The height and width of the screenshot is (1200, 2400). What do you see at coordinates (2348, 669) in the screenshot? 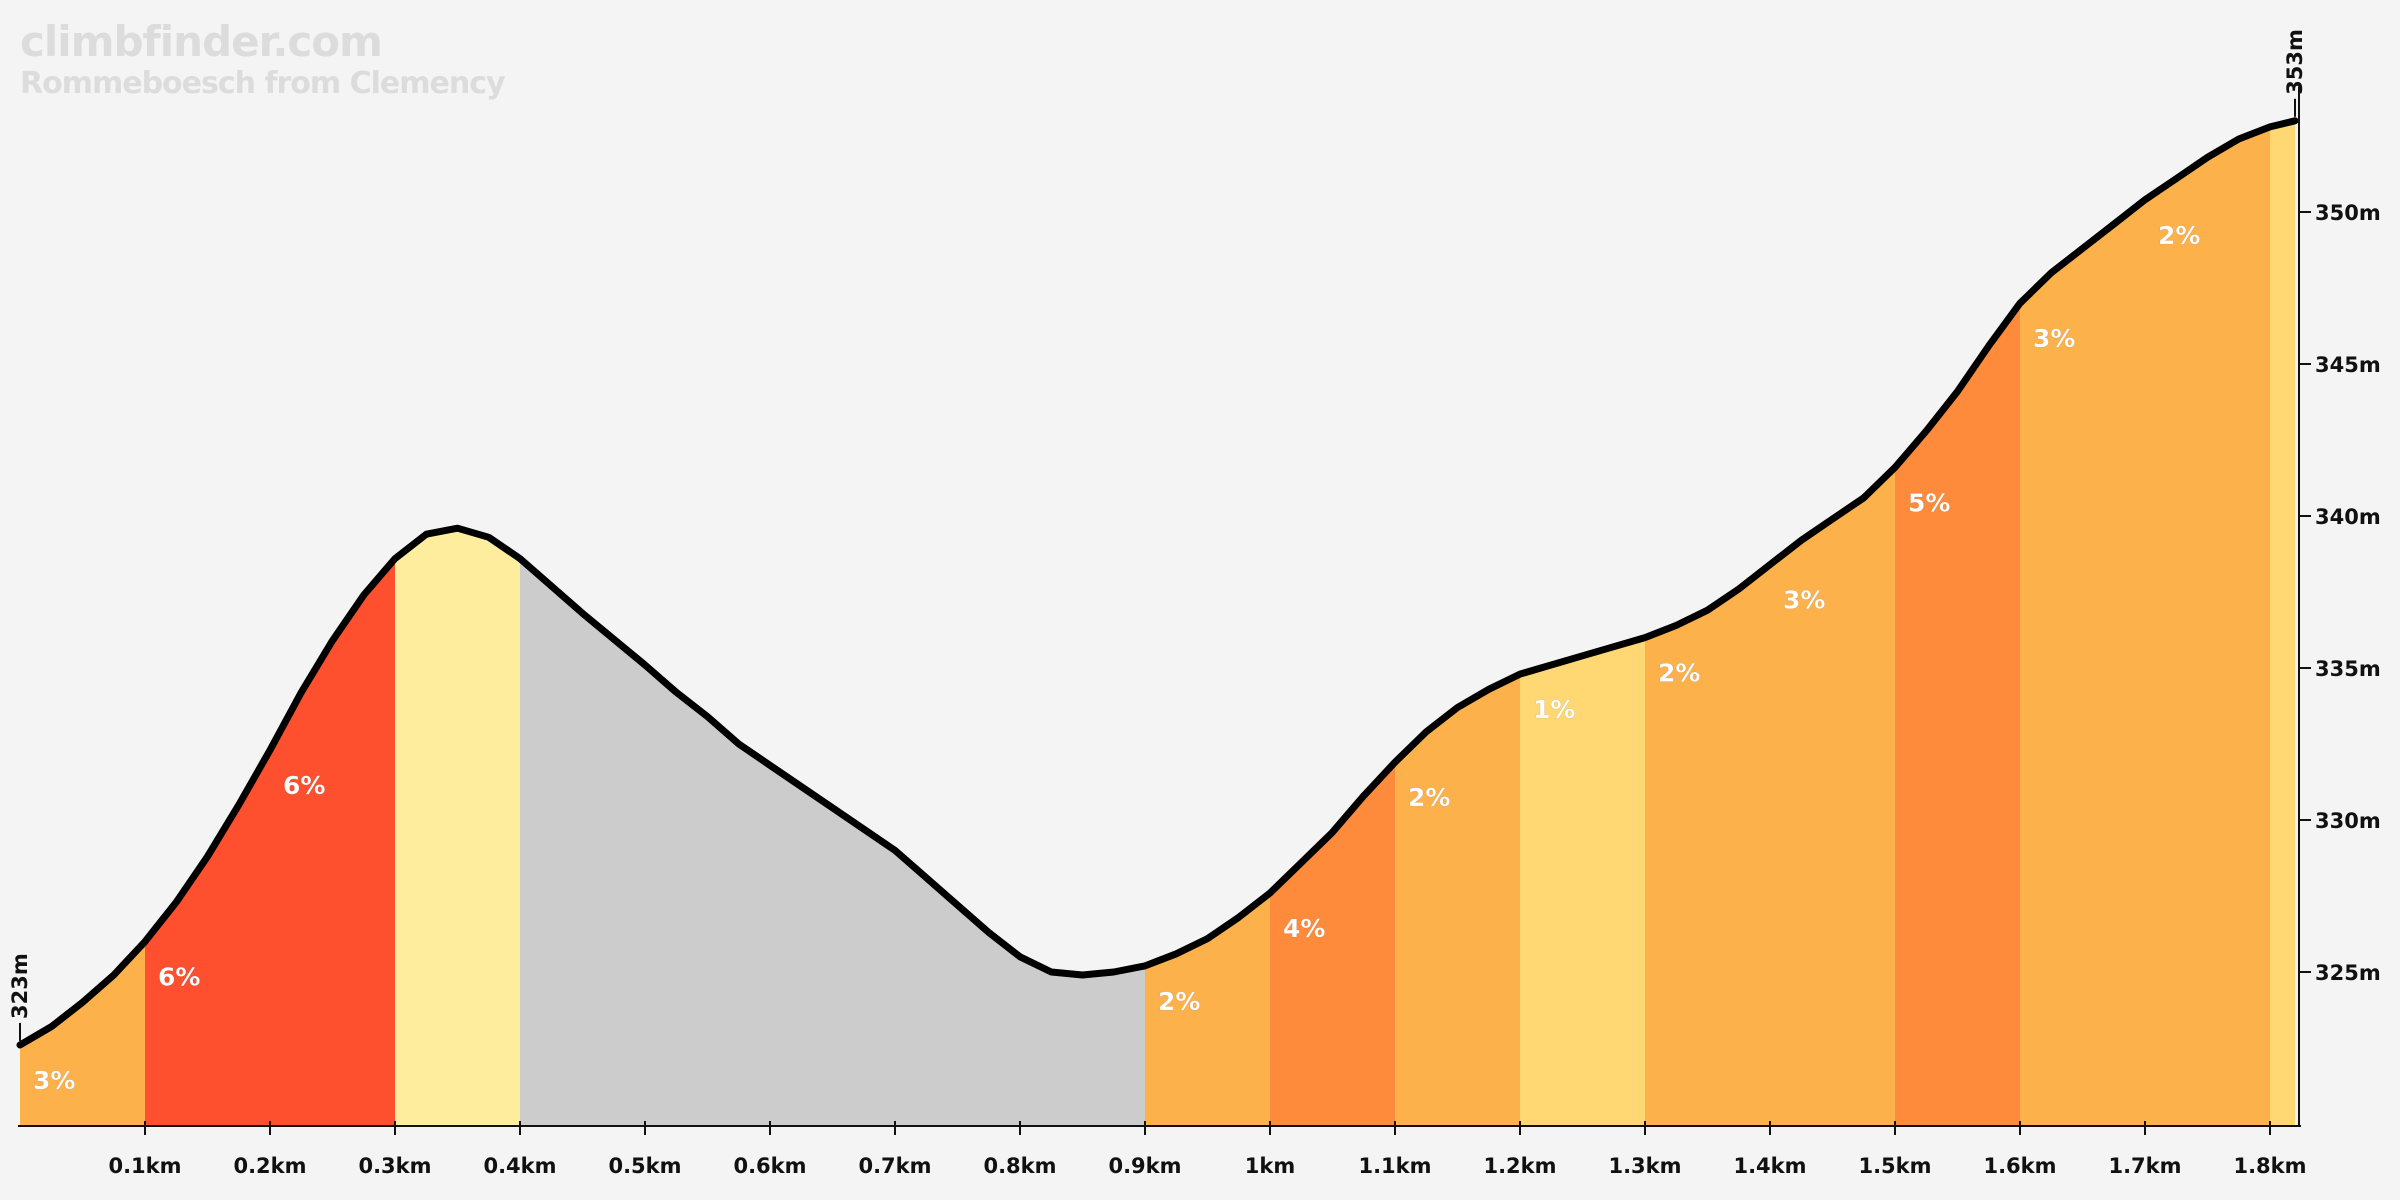
I see `y-tick-label-3: 335m` at bounding box center [2348, 669].